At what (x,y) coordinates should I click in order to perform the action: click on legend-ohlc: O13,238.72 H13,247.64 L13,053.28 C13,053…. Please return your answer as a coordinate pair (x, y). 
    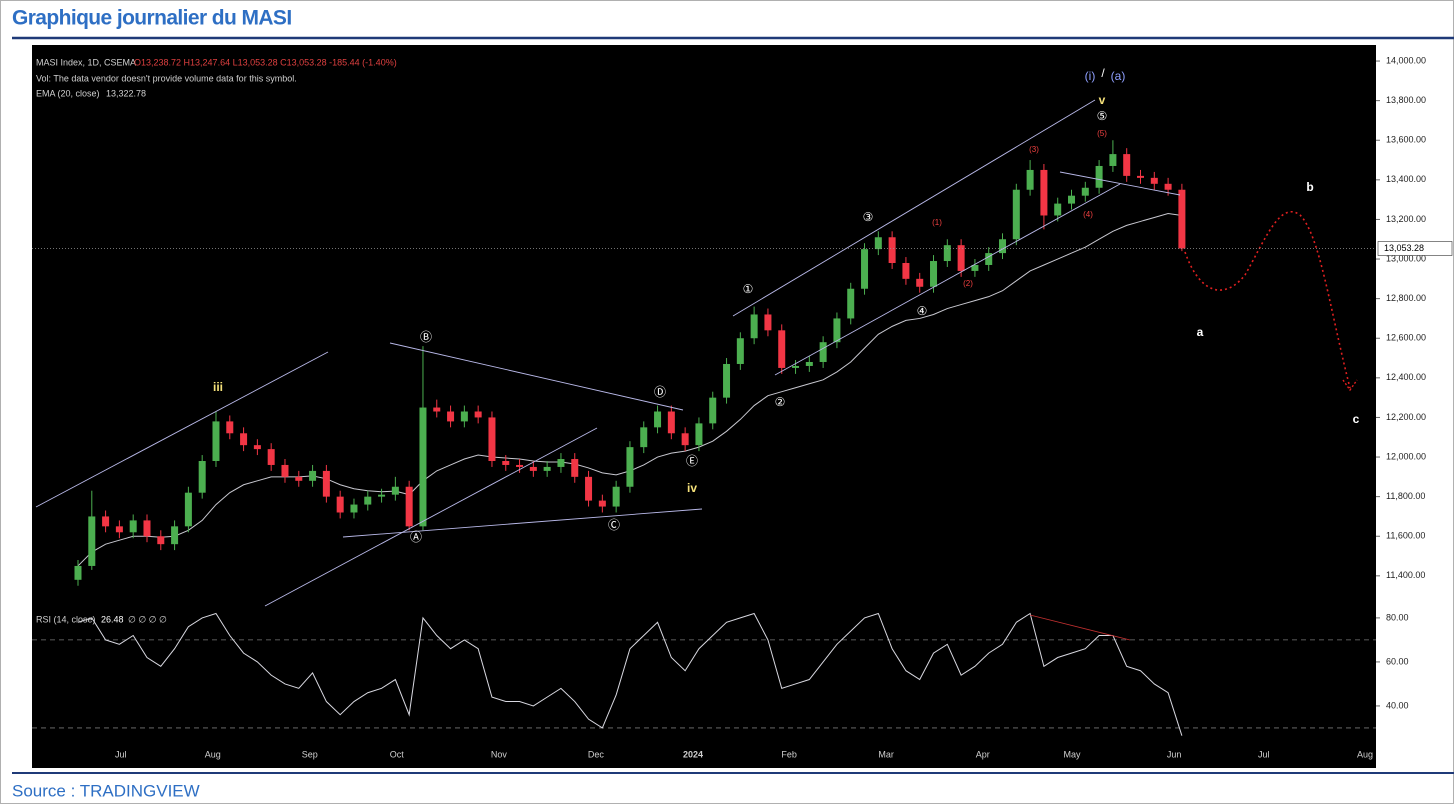
    Looking at the image, I should click on (265, 62).